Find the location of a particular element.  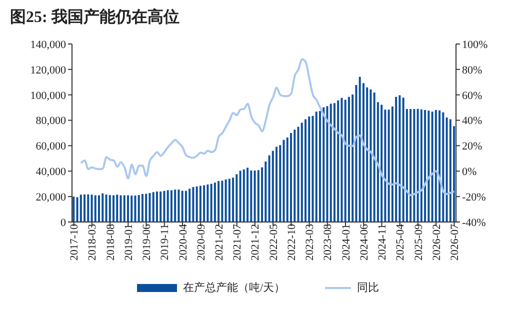

x-tick-label: 2020-09 is located at coordinates (201, 242).